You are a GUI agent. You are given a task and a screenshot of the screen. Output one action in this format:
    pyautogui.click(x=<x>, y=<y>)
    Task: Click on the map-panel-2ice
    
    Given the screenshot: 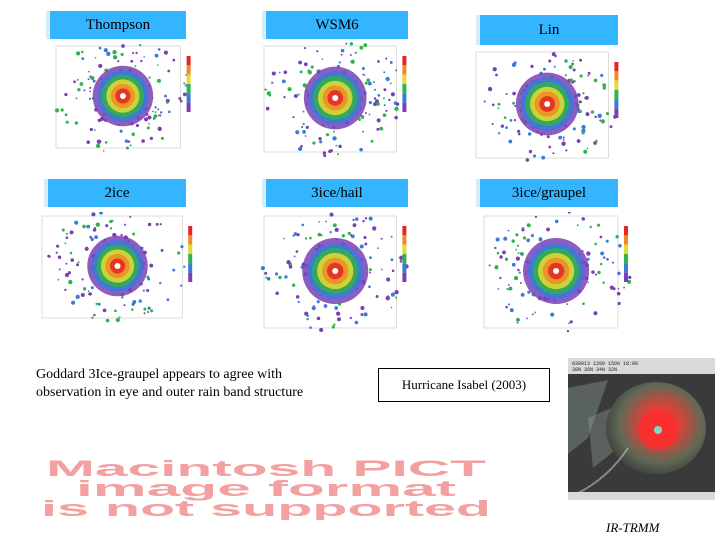 What is the action you would take?
    pyautogui.click(x=131, y=272)
    